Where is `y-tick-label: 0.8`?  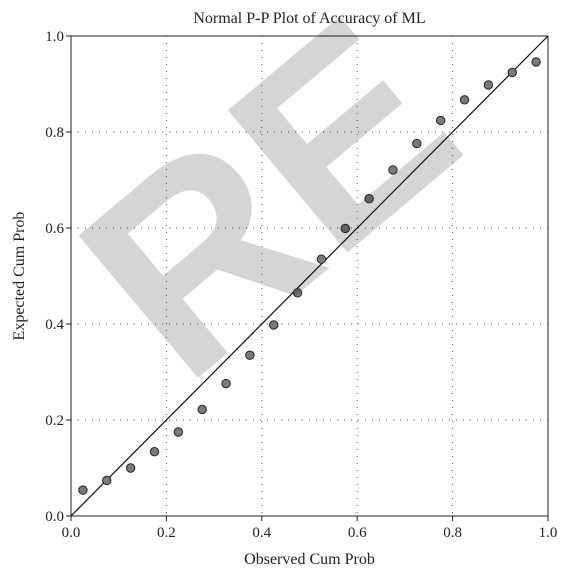
y-tick-label: 0.8 is located at coordinates (54, 133).